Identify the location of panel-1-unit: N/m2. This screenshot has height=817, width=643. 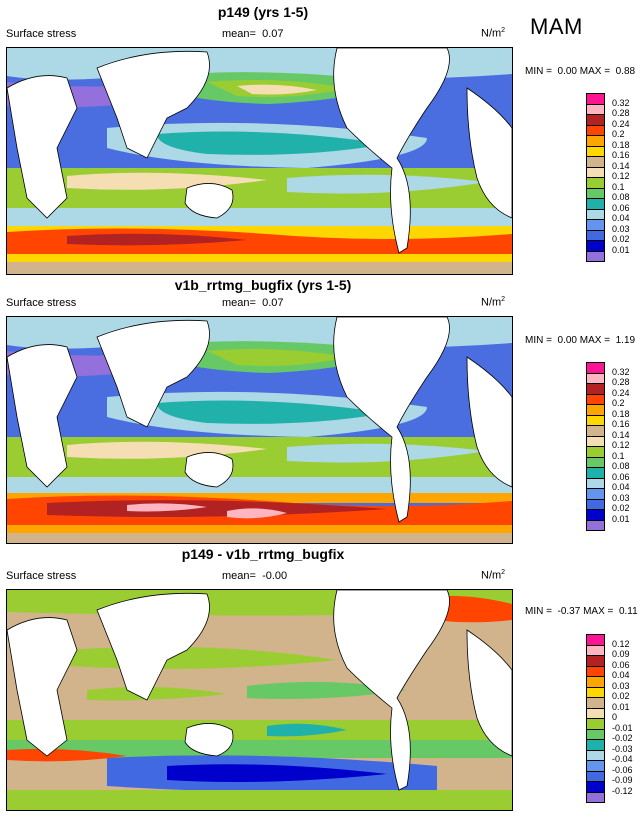
(493, 33).